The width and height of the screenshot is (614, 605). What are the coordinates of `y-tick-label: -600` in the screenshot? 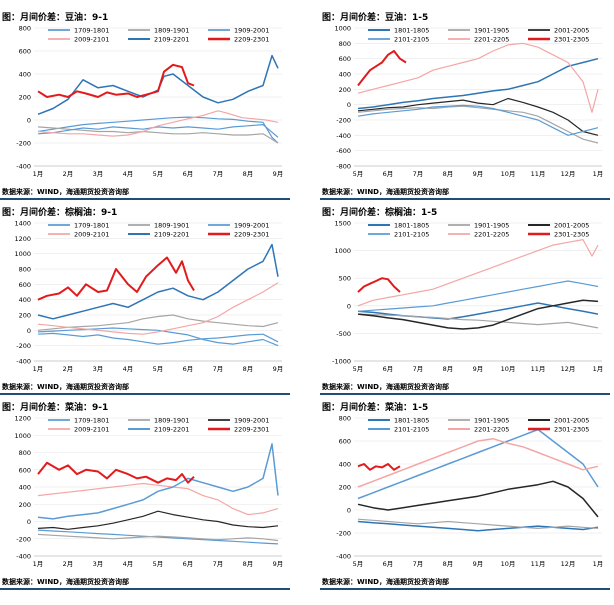 It's located at (343, 151).